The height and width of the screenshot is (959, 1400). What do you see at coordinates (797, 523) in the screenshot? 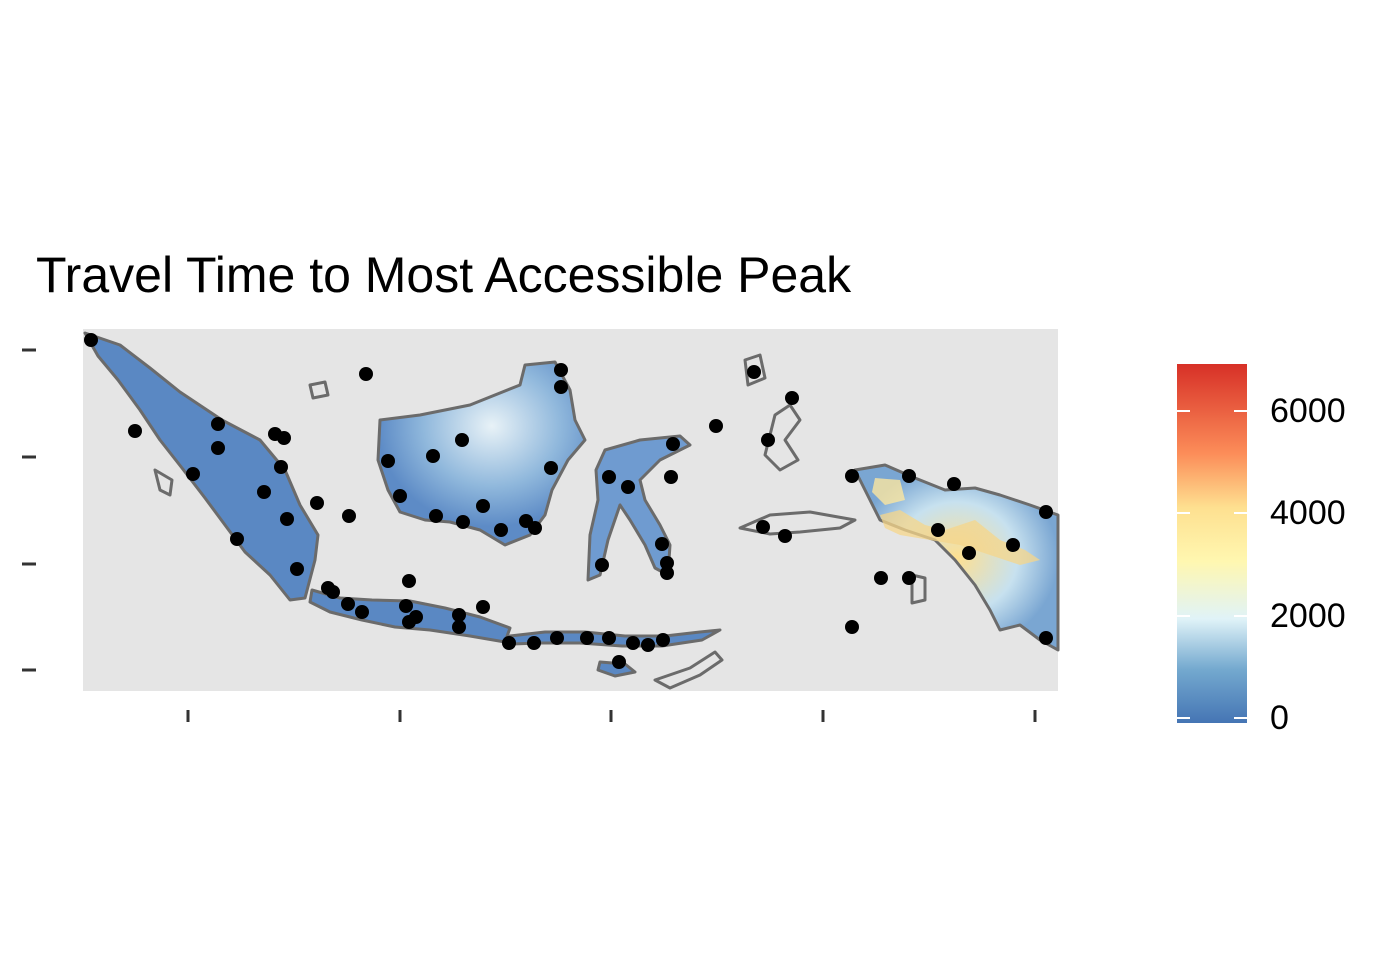
I see `island-seram` at bounding box center [797, 523].